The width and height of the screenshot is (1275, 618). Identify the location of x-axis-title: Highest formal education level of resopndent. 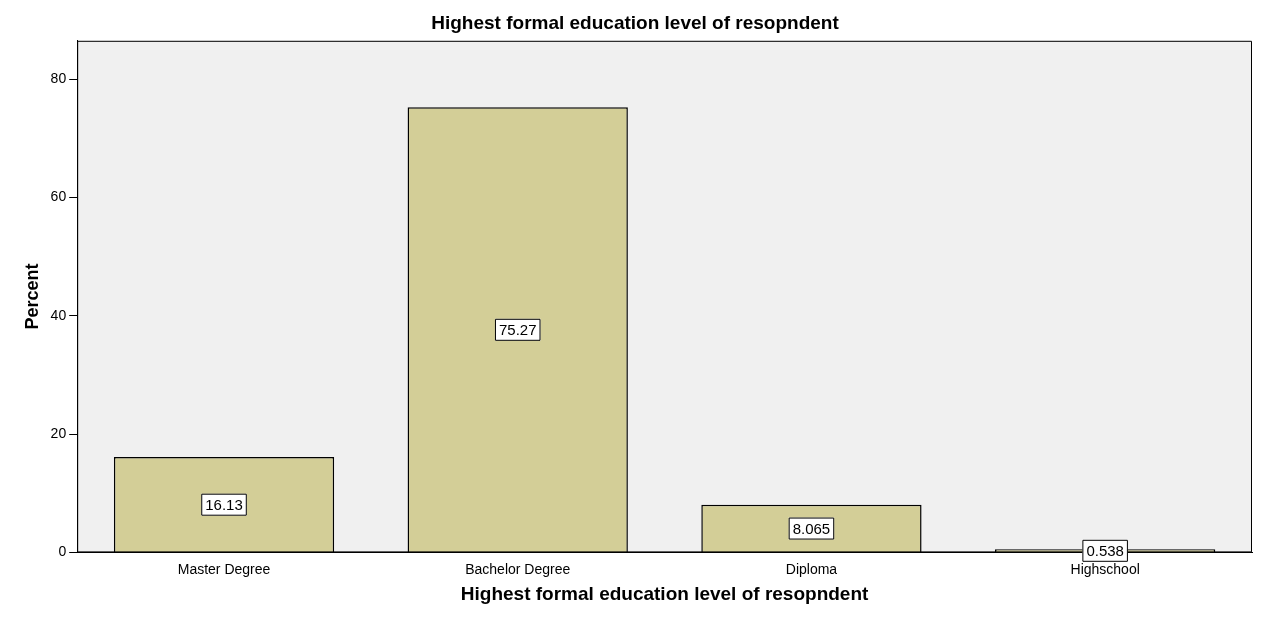
(665, 593).